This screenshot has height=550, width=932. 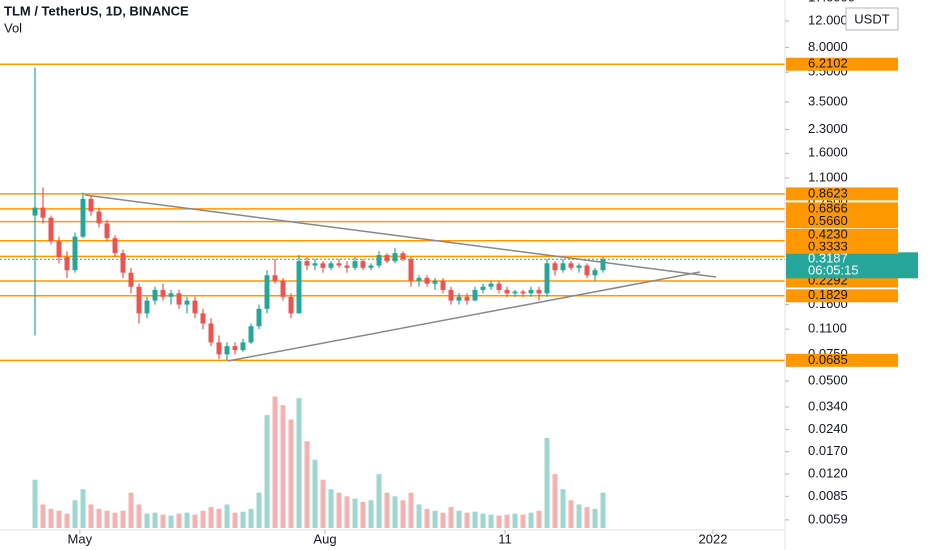 What do you see at coordinates (831, 2) in the screenshot?
I see `y-tick-label: 17.0000` at bounding box center [831, 2].